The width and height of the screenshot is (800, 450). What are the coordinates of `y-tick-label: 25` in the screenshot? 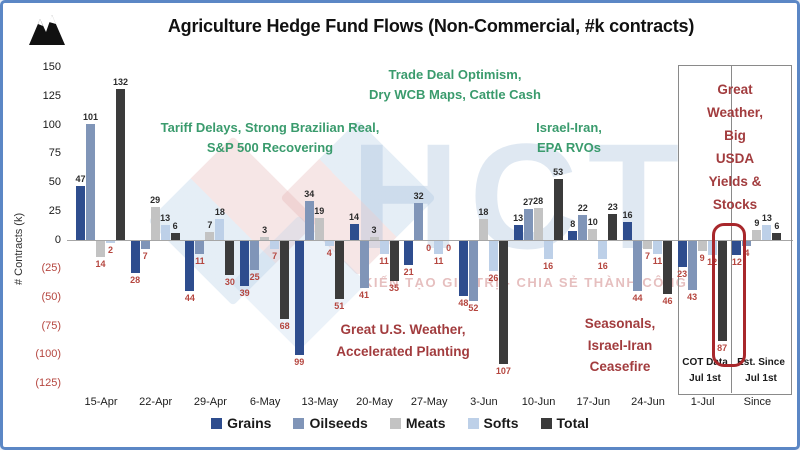 It's located at (54, 210).